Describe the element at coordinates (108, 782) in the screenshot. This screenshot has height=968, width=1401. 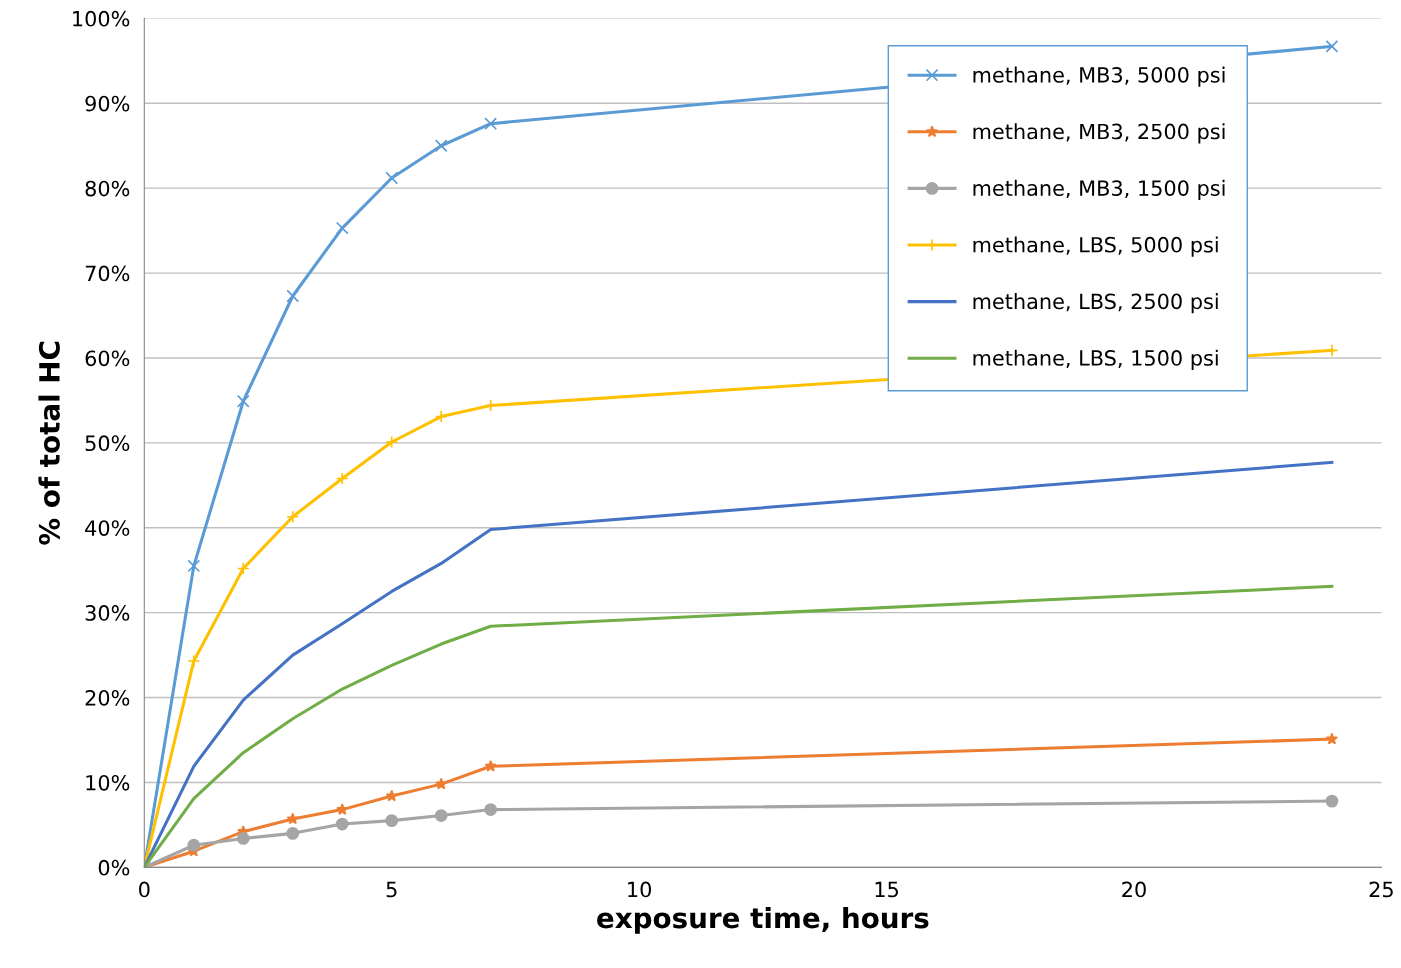
I see `y-tick-label: 10%` at that location.